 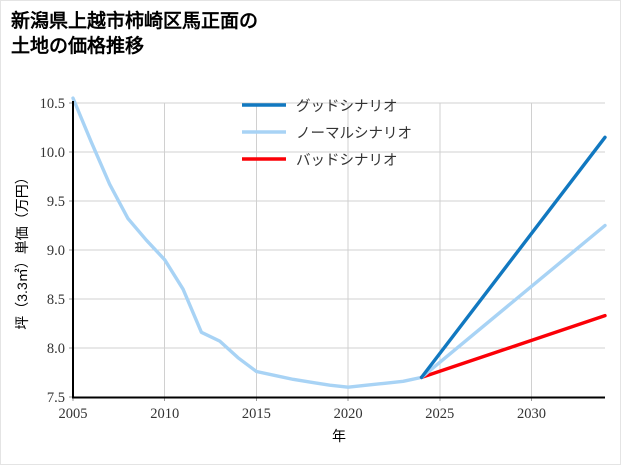 I want to click on y-tick-label-10.5: 10.5, so click(x=52, y=104).